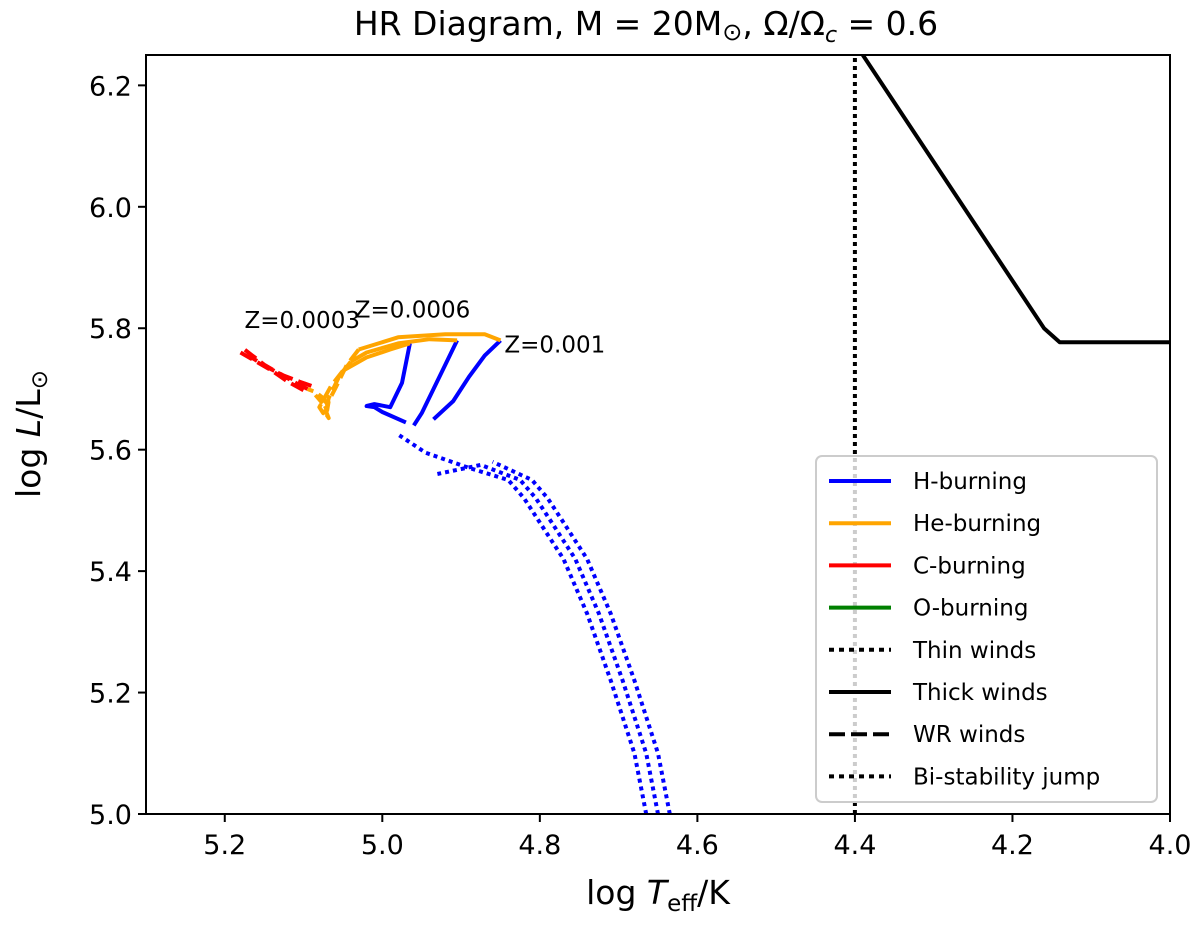  I want to click on ylabel-sun-symbol: ⊙, so click(40, 379).